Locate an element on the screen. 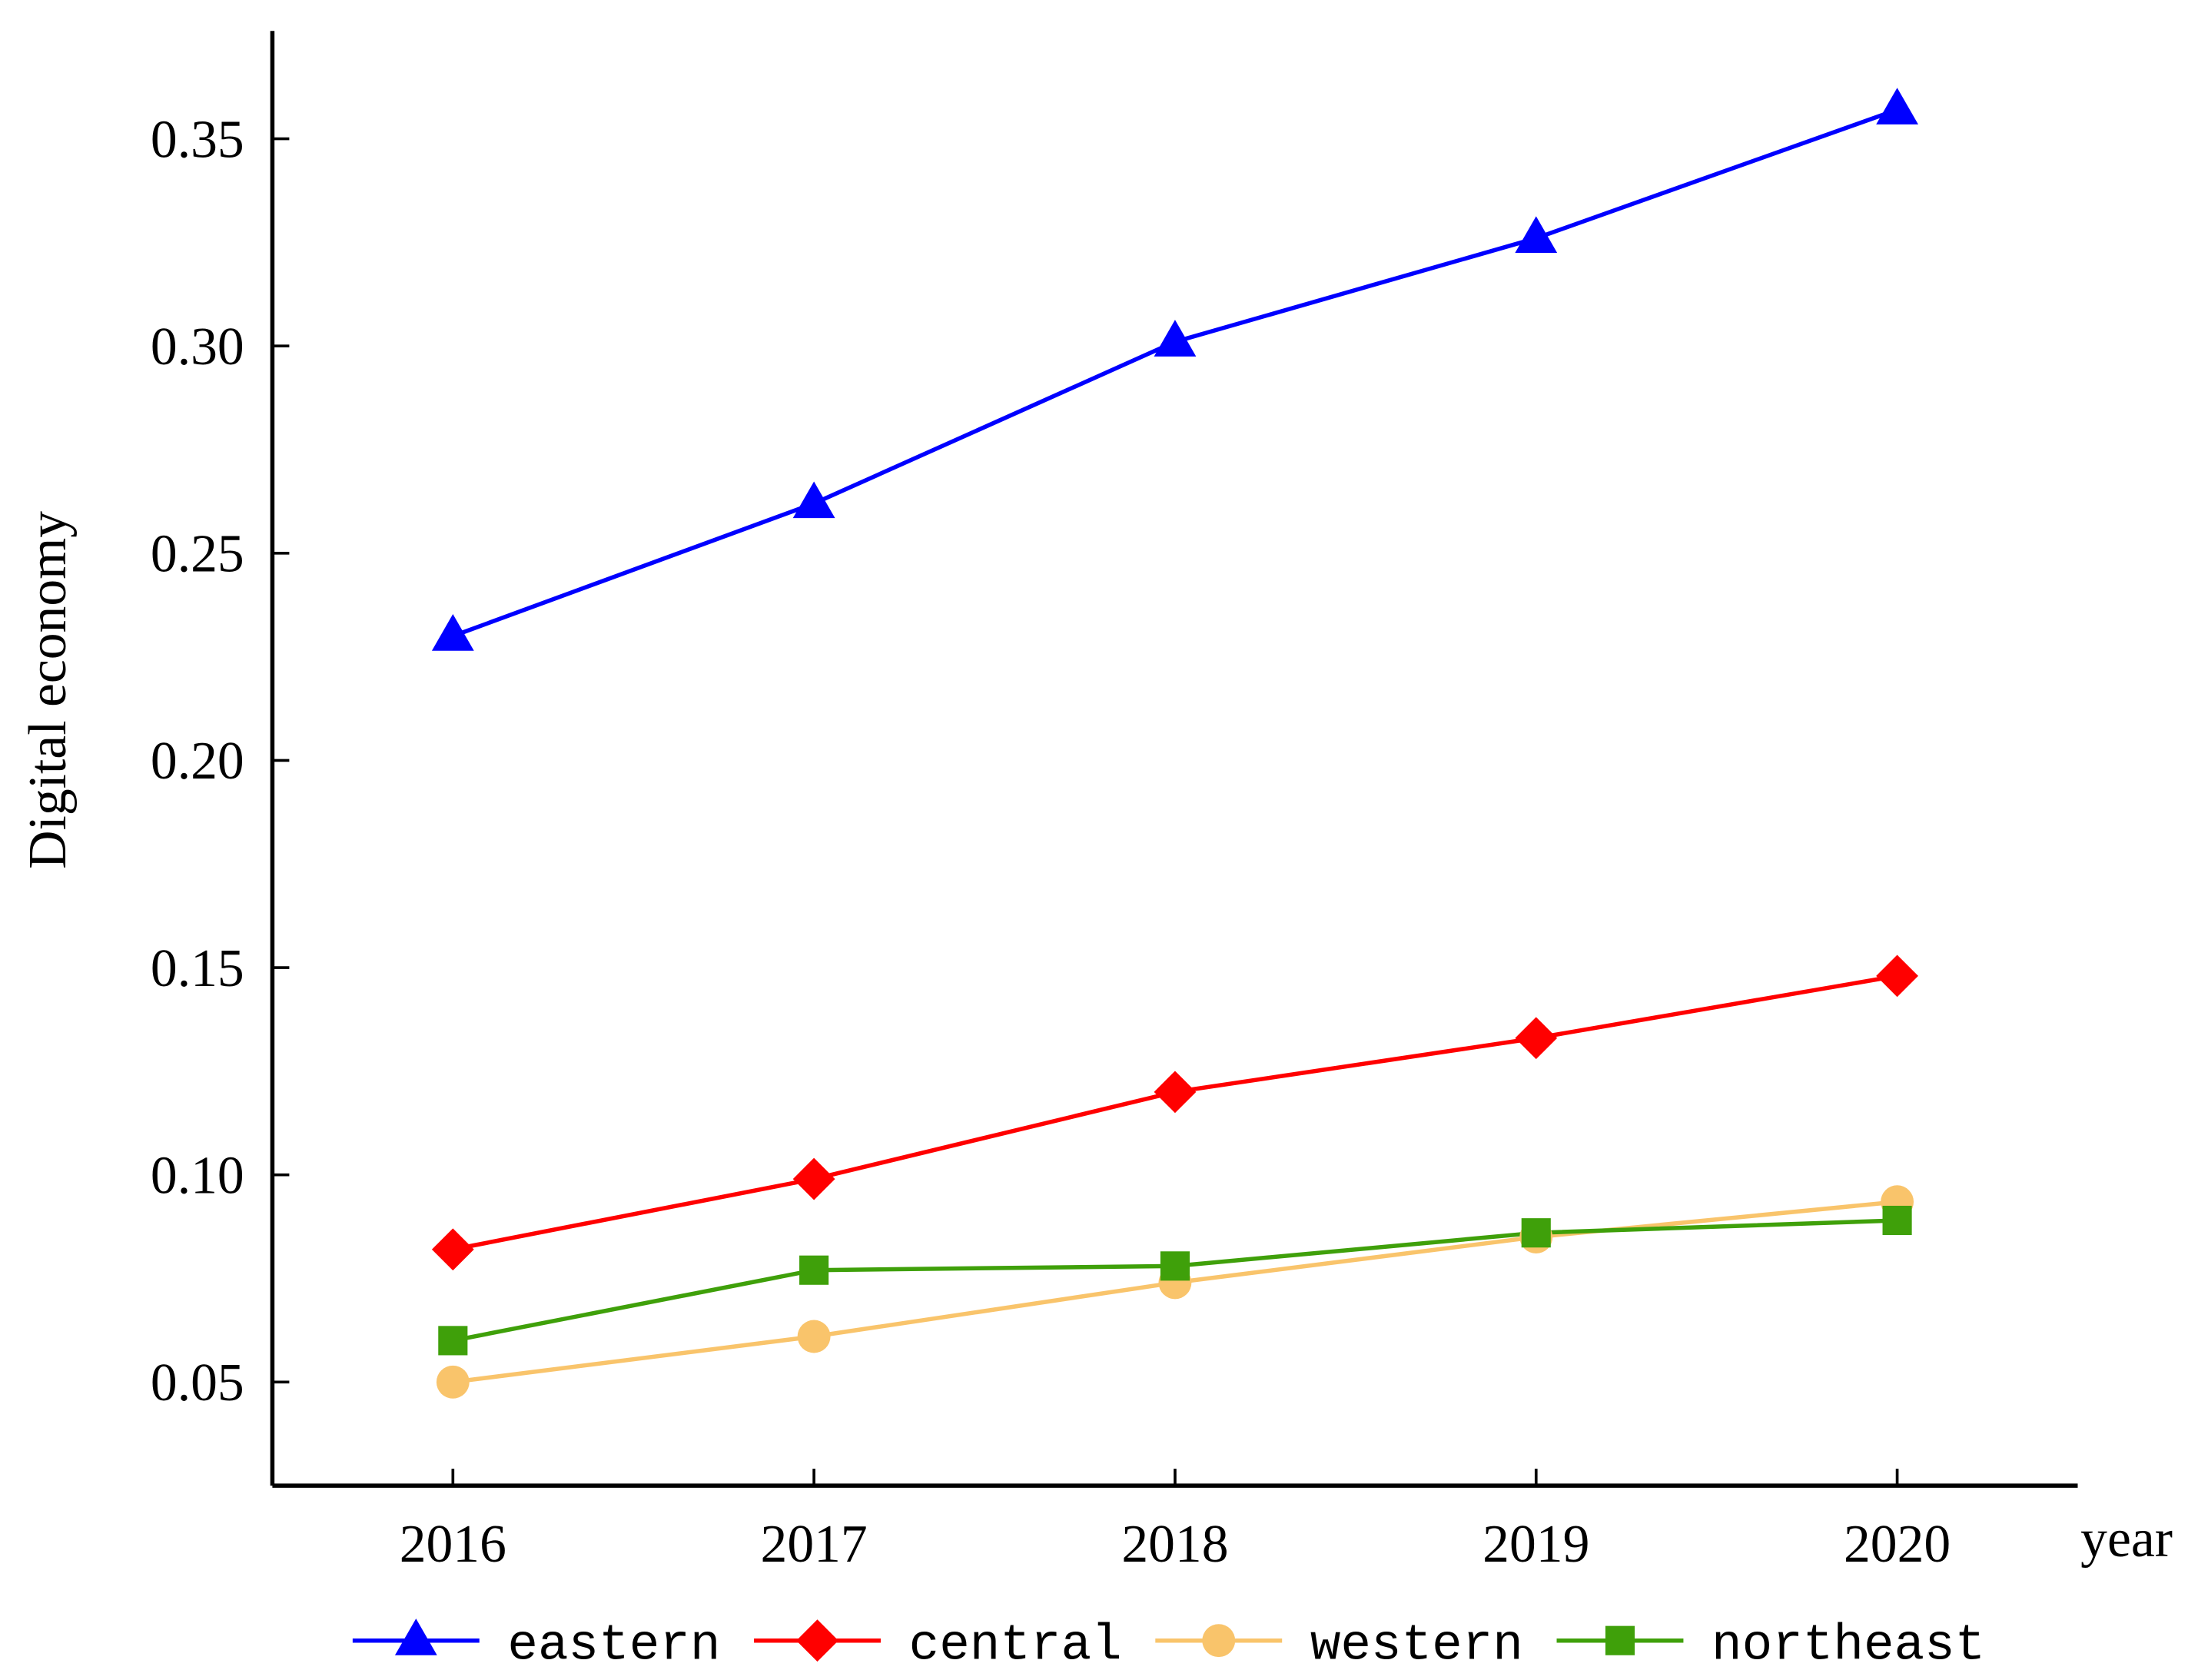 The image size is (2198, 1680). x-tick-label: 2020 is located at coordinates (1898, 1544).